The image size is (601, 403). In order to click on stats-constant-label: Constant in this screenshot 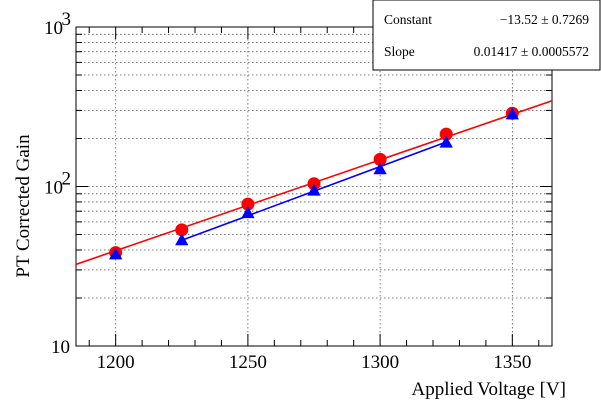, I will do `click(408, 19)`.